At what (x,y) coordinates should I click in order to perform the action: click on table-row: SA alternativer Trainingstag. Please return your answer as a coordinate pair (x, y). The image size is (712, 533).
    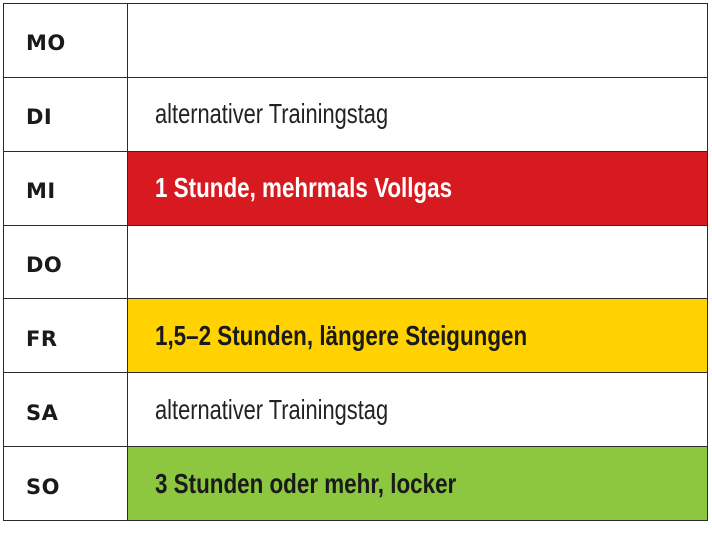
    Looking at the image, I should click on (355, 410).